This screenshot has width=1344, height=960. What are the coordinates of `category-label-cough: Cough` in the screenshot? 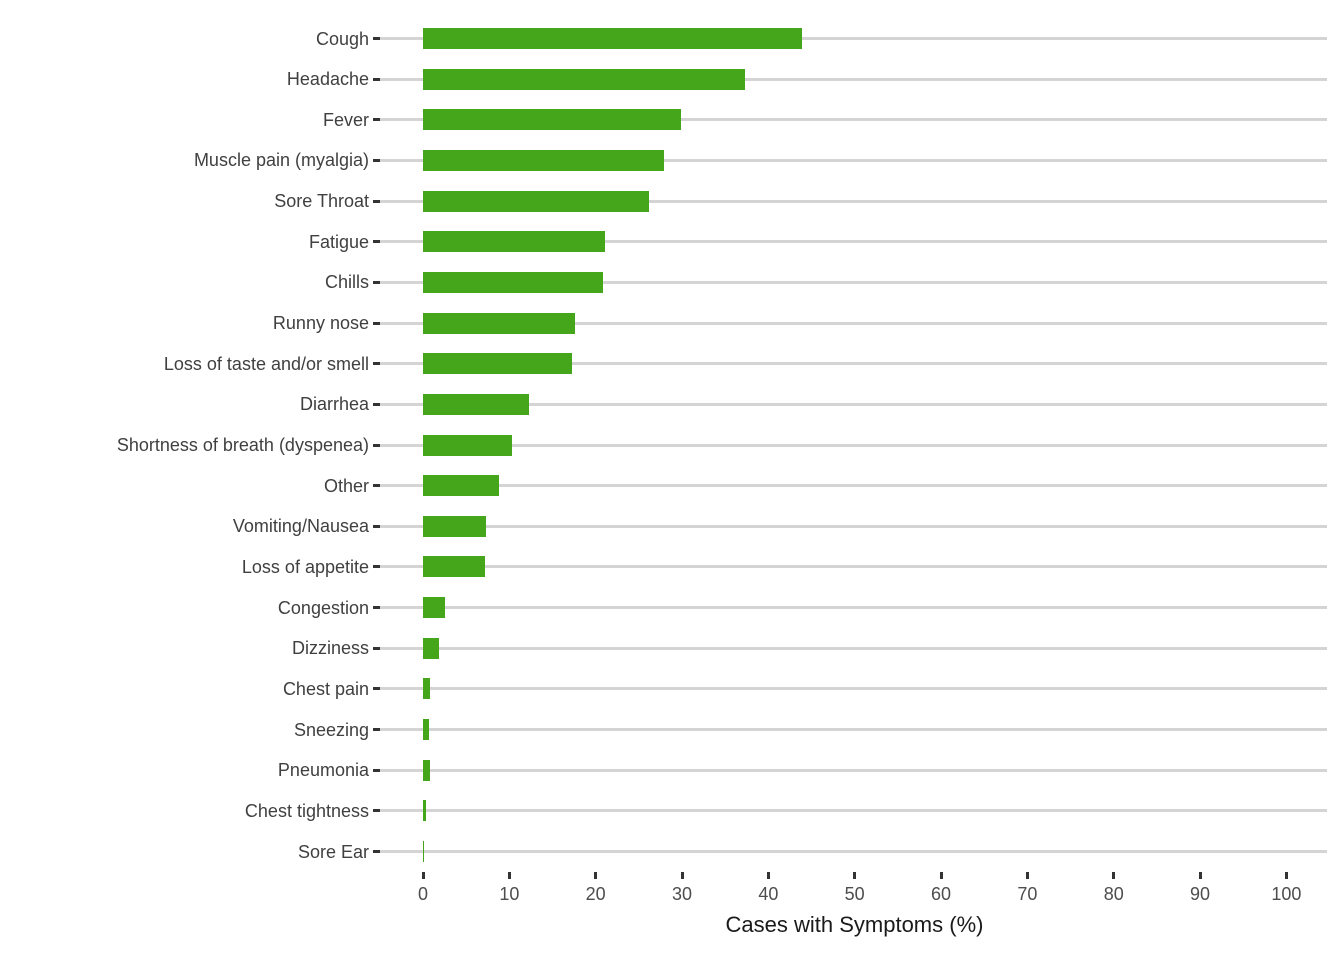 It's located at (342, 38).